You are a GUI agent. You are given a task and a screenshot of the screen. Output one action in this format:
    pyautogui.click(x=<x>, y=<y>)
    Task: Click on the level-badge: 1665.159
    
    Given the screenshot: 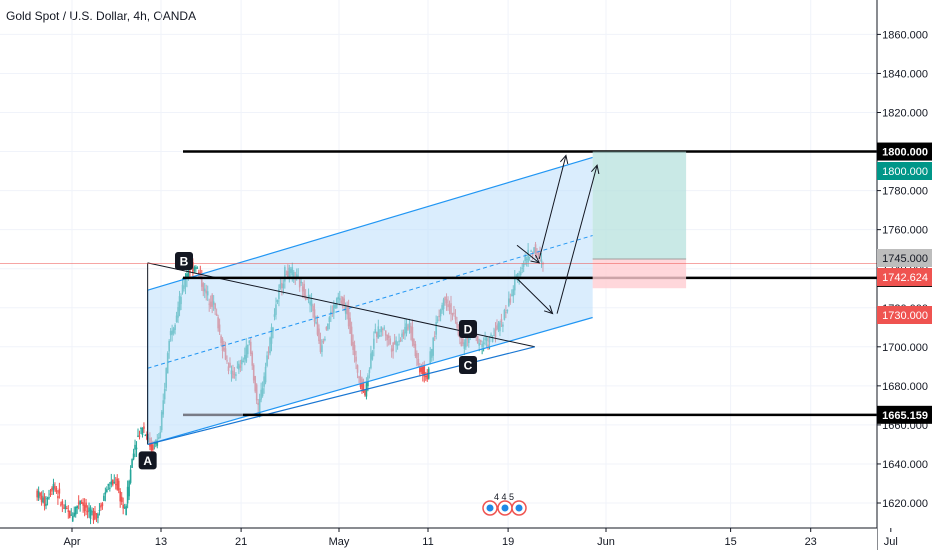 What is the action you would take?
    pyautogui.click(x=904, y=414)
    